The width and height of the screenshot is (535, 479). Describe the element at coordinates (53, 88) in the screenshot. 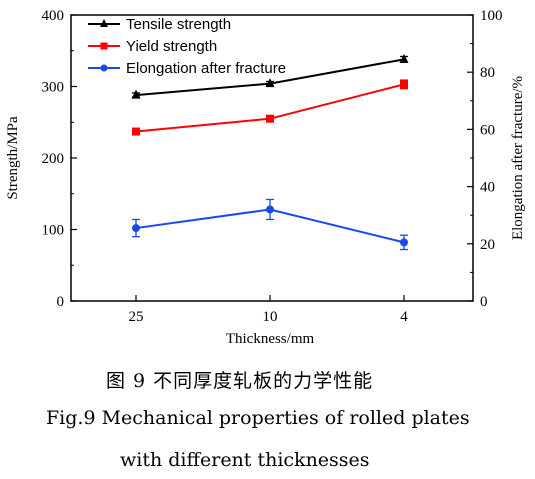

I see `y-left-tick-label: 300` at that location.